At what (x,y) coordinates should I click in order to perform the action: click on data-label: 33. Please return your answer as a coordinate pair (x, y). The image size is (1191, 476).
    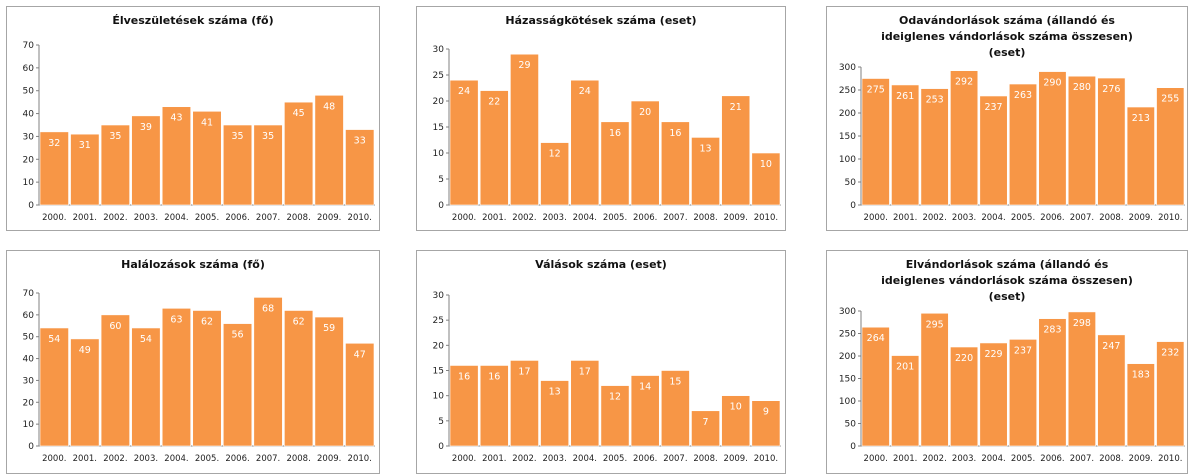
    Looking at the image, I should click on (360, 141).